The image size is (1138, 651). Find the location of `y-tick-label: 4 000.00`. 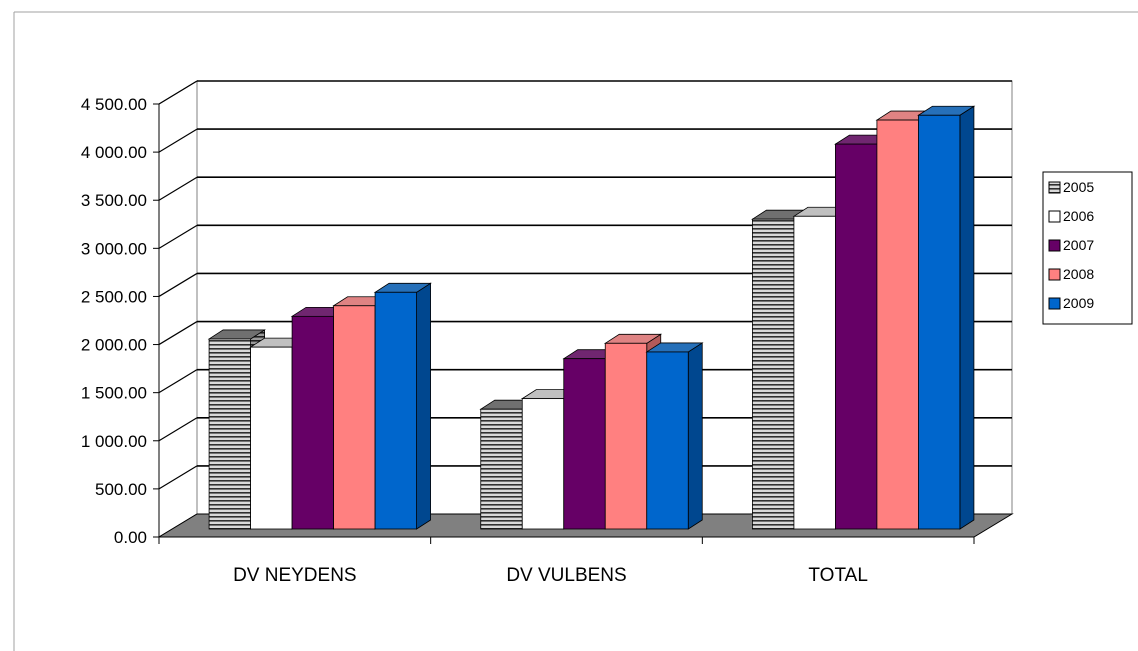

y-tick-label: 4 000.00 is located at coordinates (114, 152).